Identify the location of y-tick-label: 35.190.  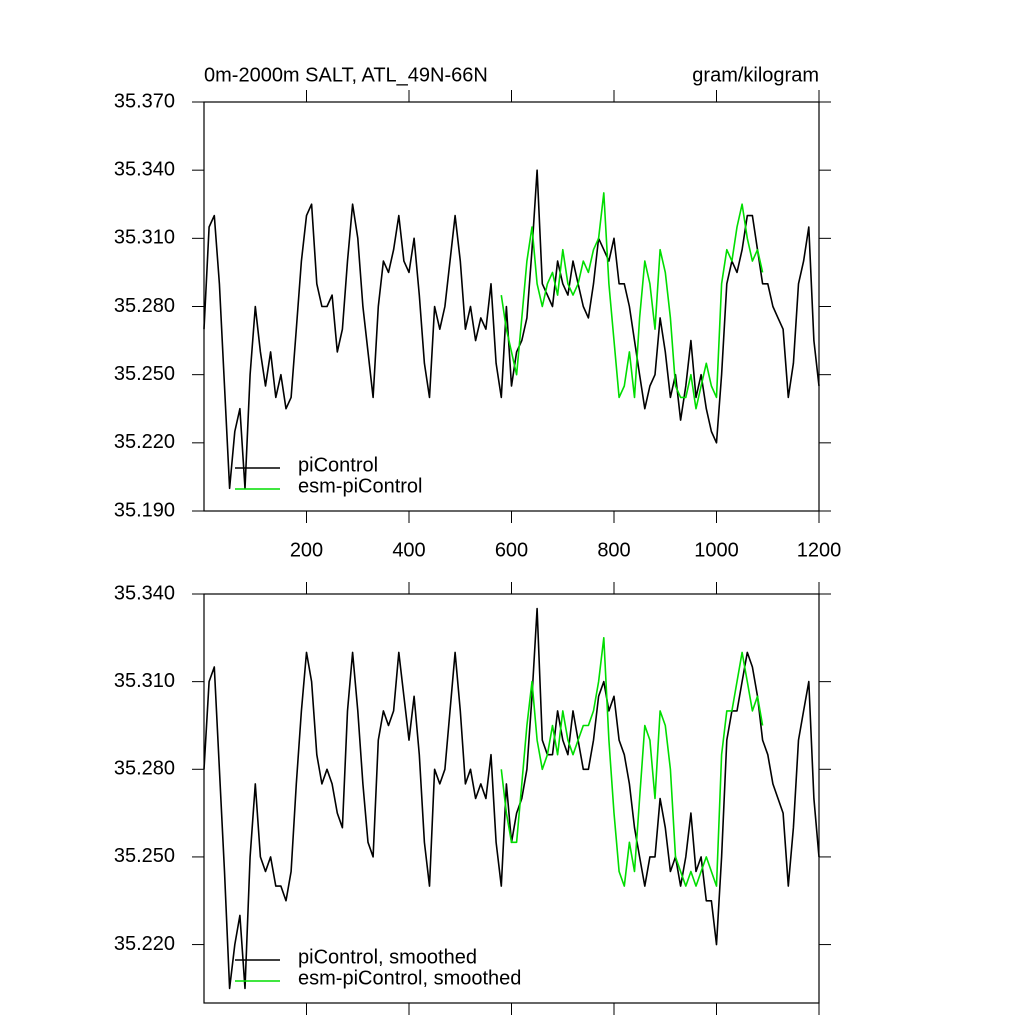
(144, 510).